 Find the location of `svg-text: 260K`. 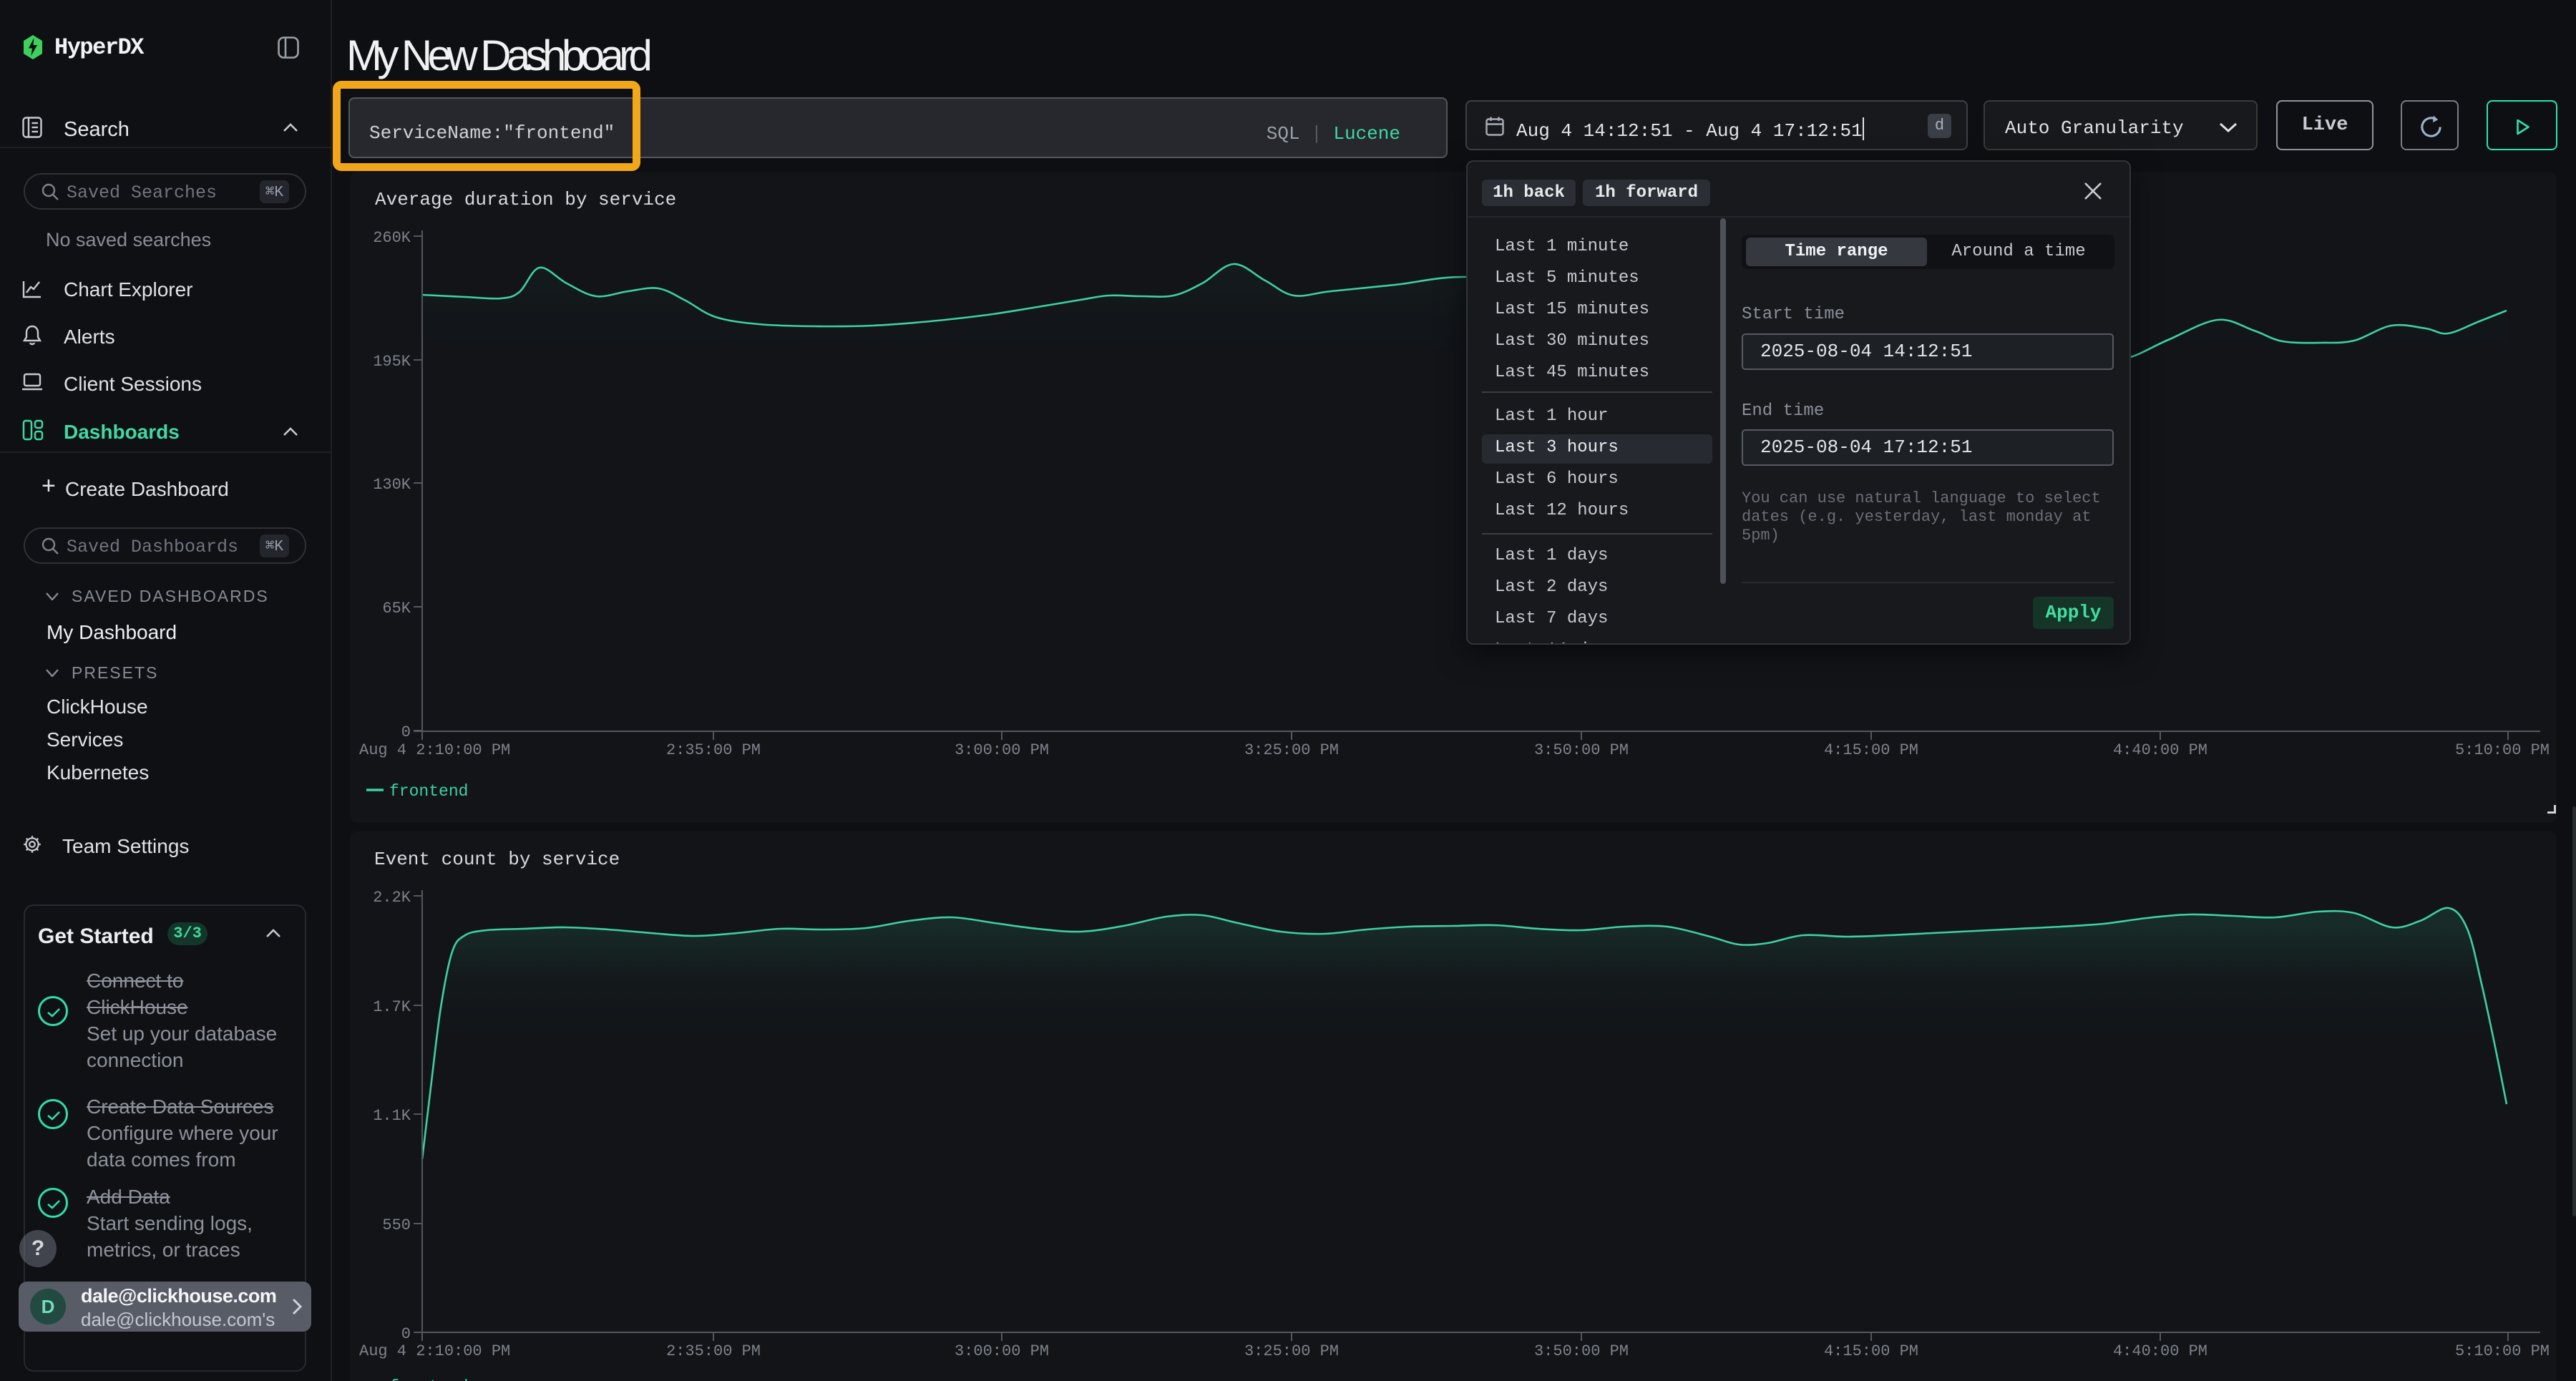

svg-text: 260K is located at coordinates (392, 238).